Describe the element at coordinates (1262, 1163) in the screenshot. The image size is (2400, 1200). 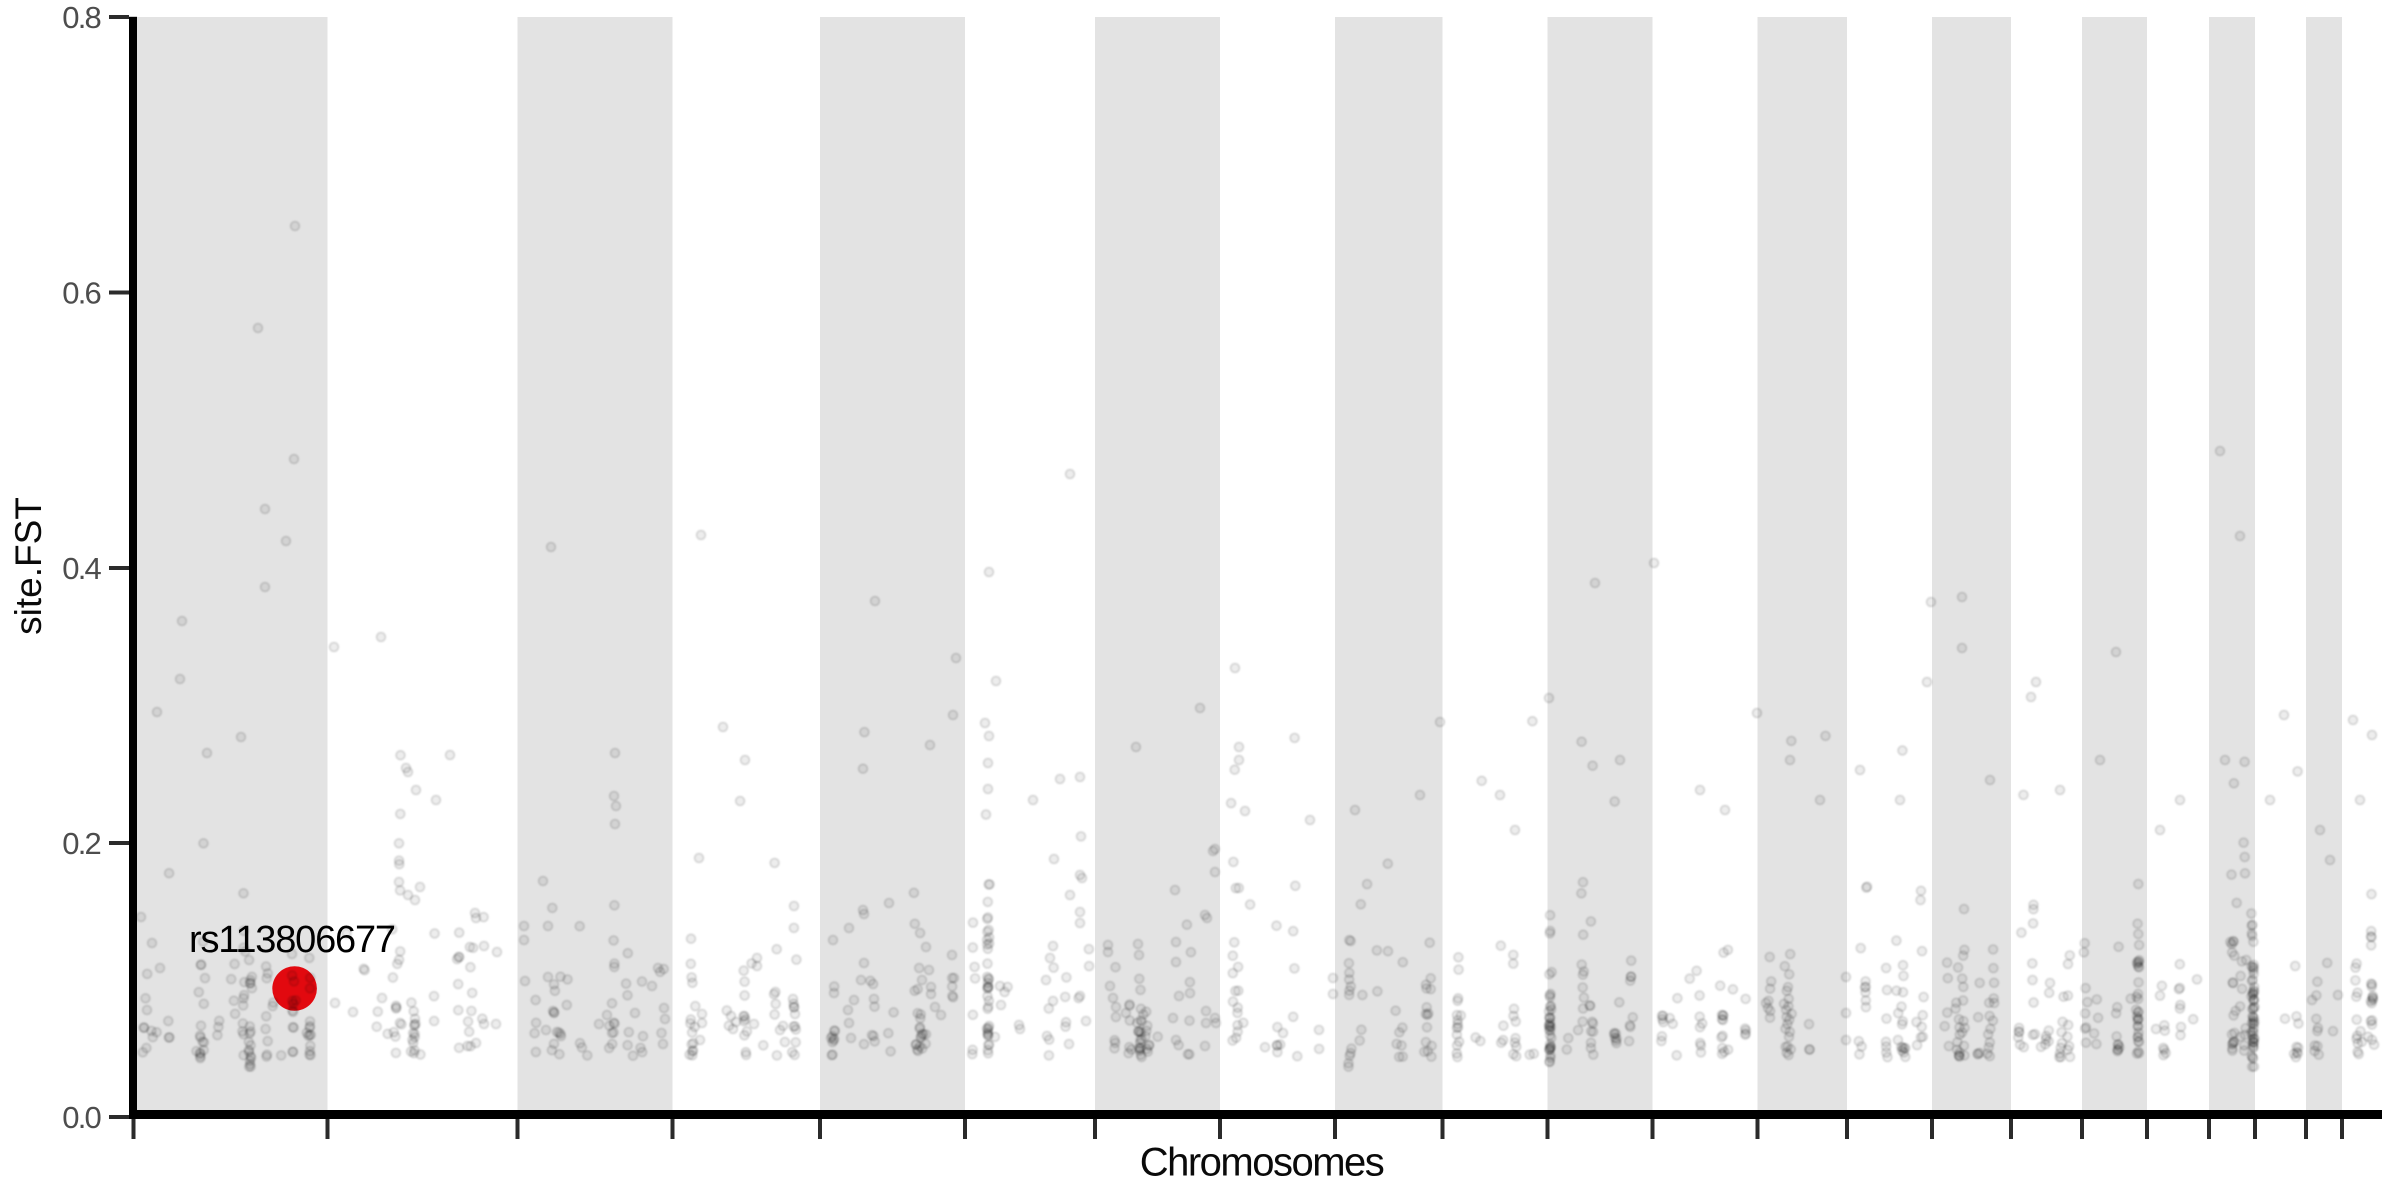
I see `svg-text: Chromosomes` at that location.